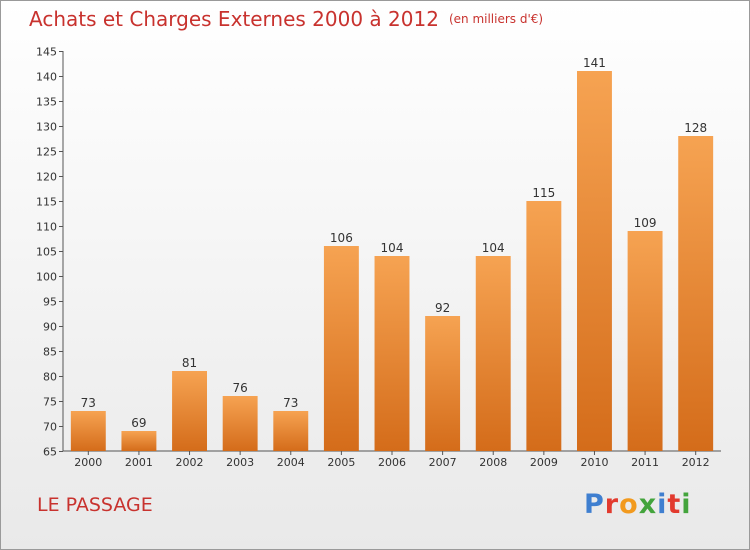 The height and width of the screenshot is (550, 750). Describe the element at coordinates (341, 238) in the screenshot. I see `value-label-2005: 106` at that location.